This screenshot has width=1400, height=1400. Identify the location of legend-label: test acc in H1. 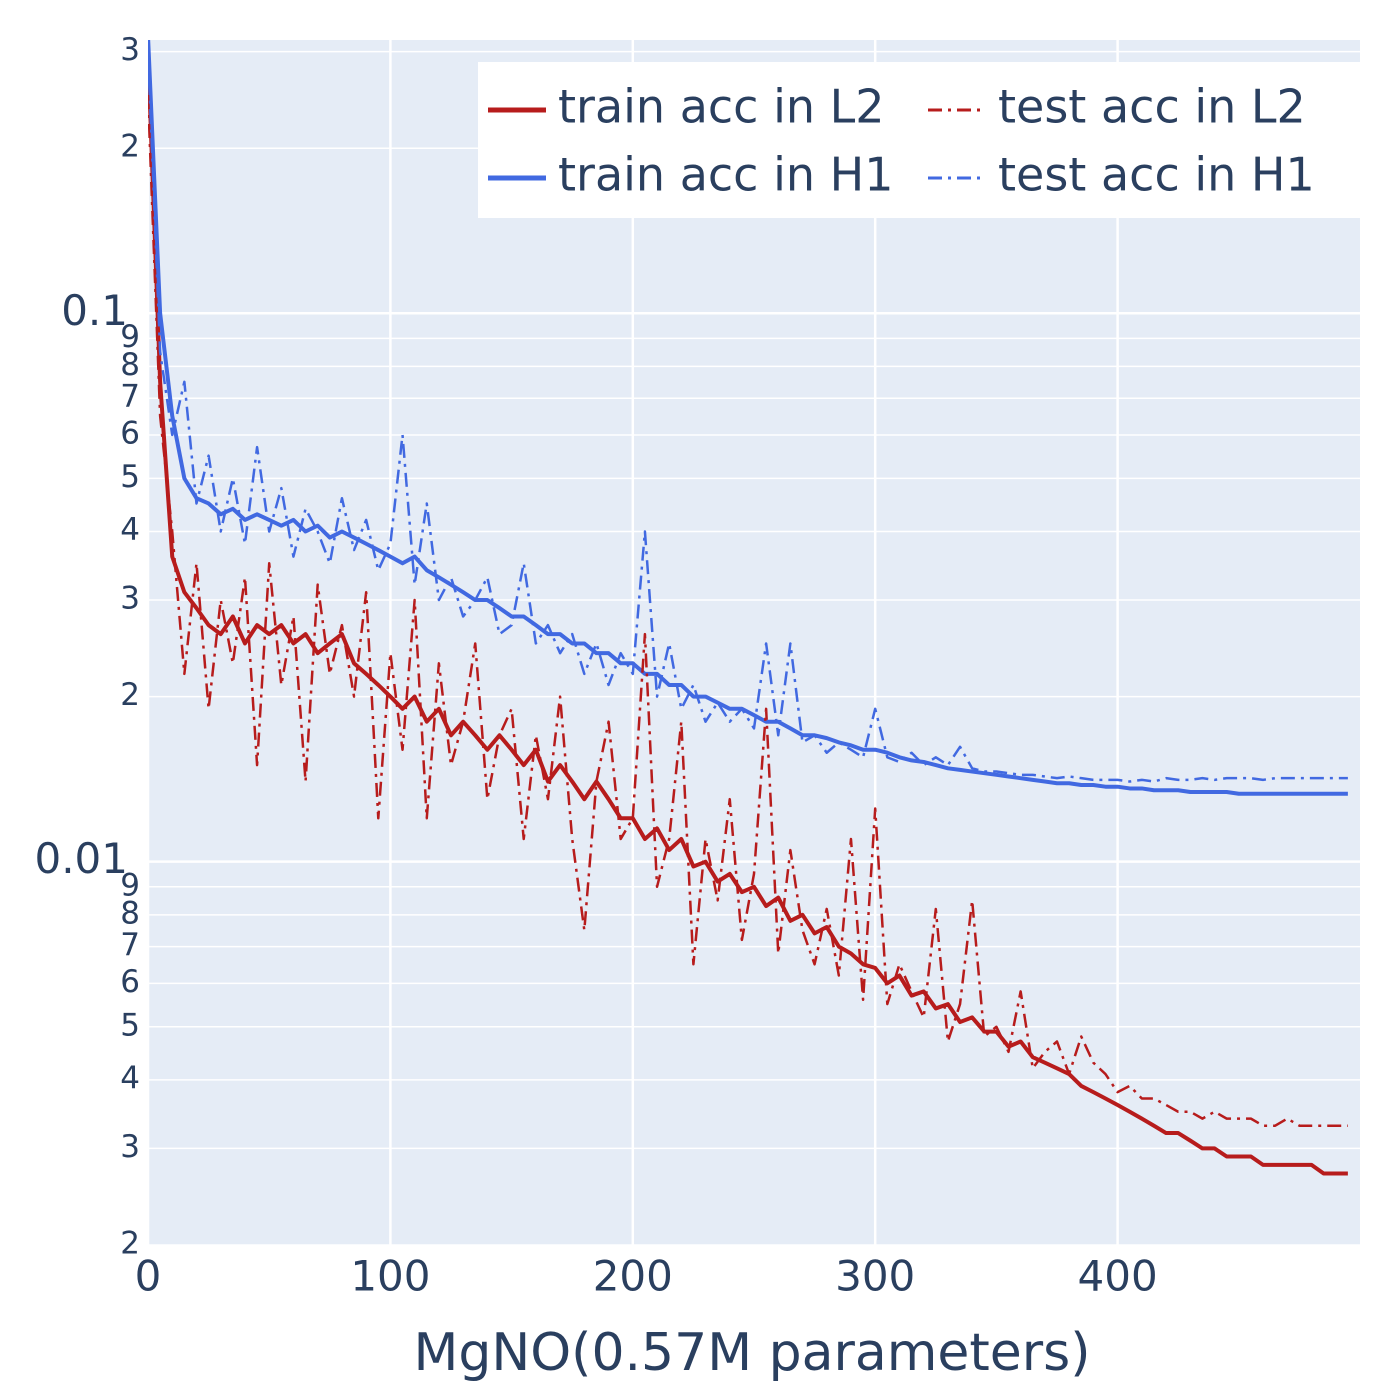
(1156, 175).